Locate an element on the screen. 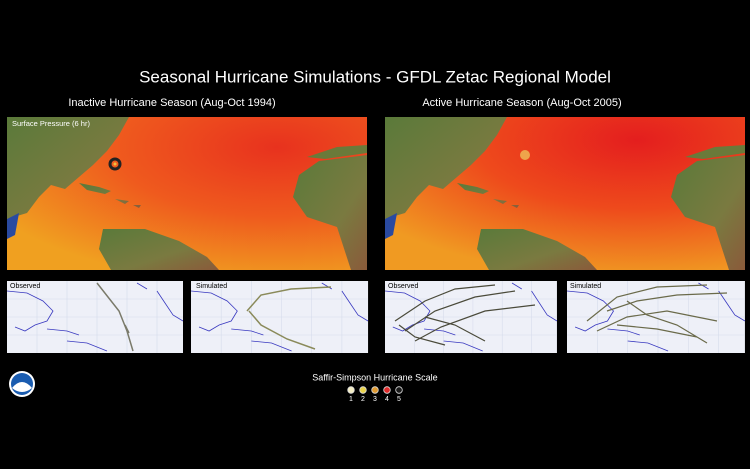 The image size is (750, 469). panel-title: Active Hurricane Season (Aug-Oct 2005) is located at coordinates (521, 103).